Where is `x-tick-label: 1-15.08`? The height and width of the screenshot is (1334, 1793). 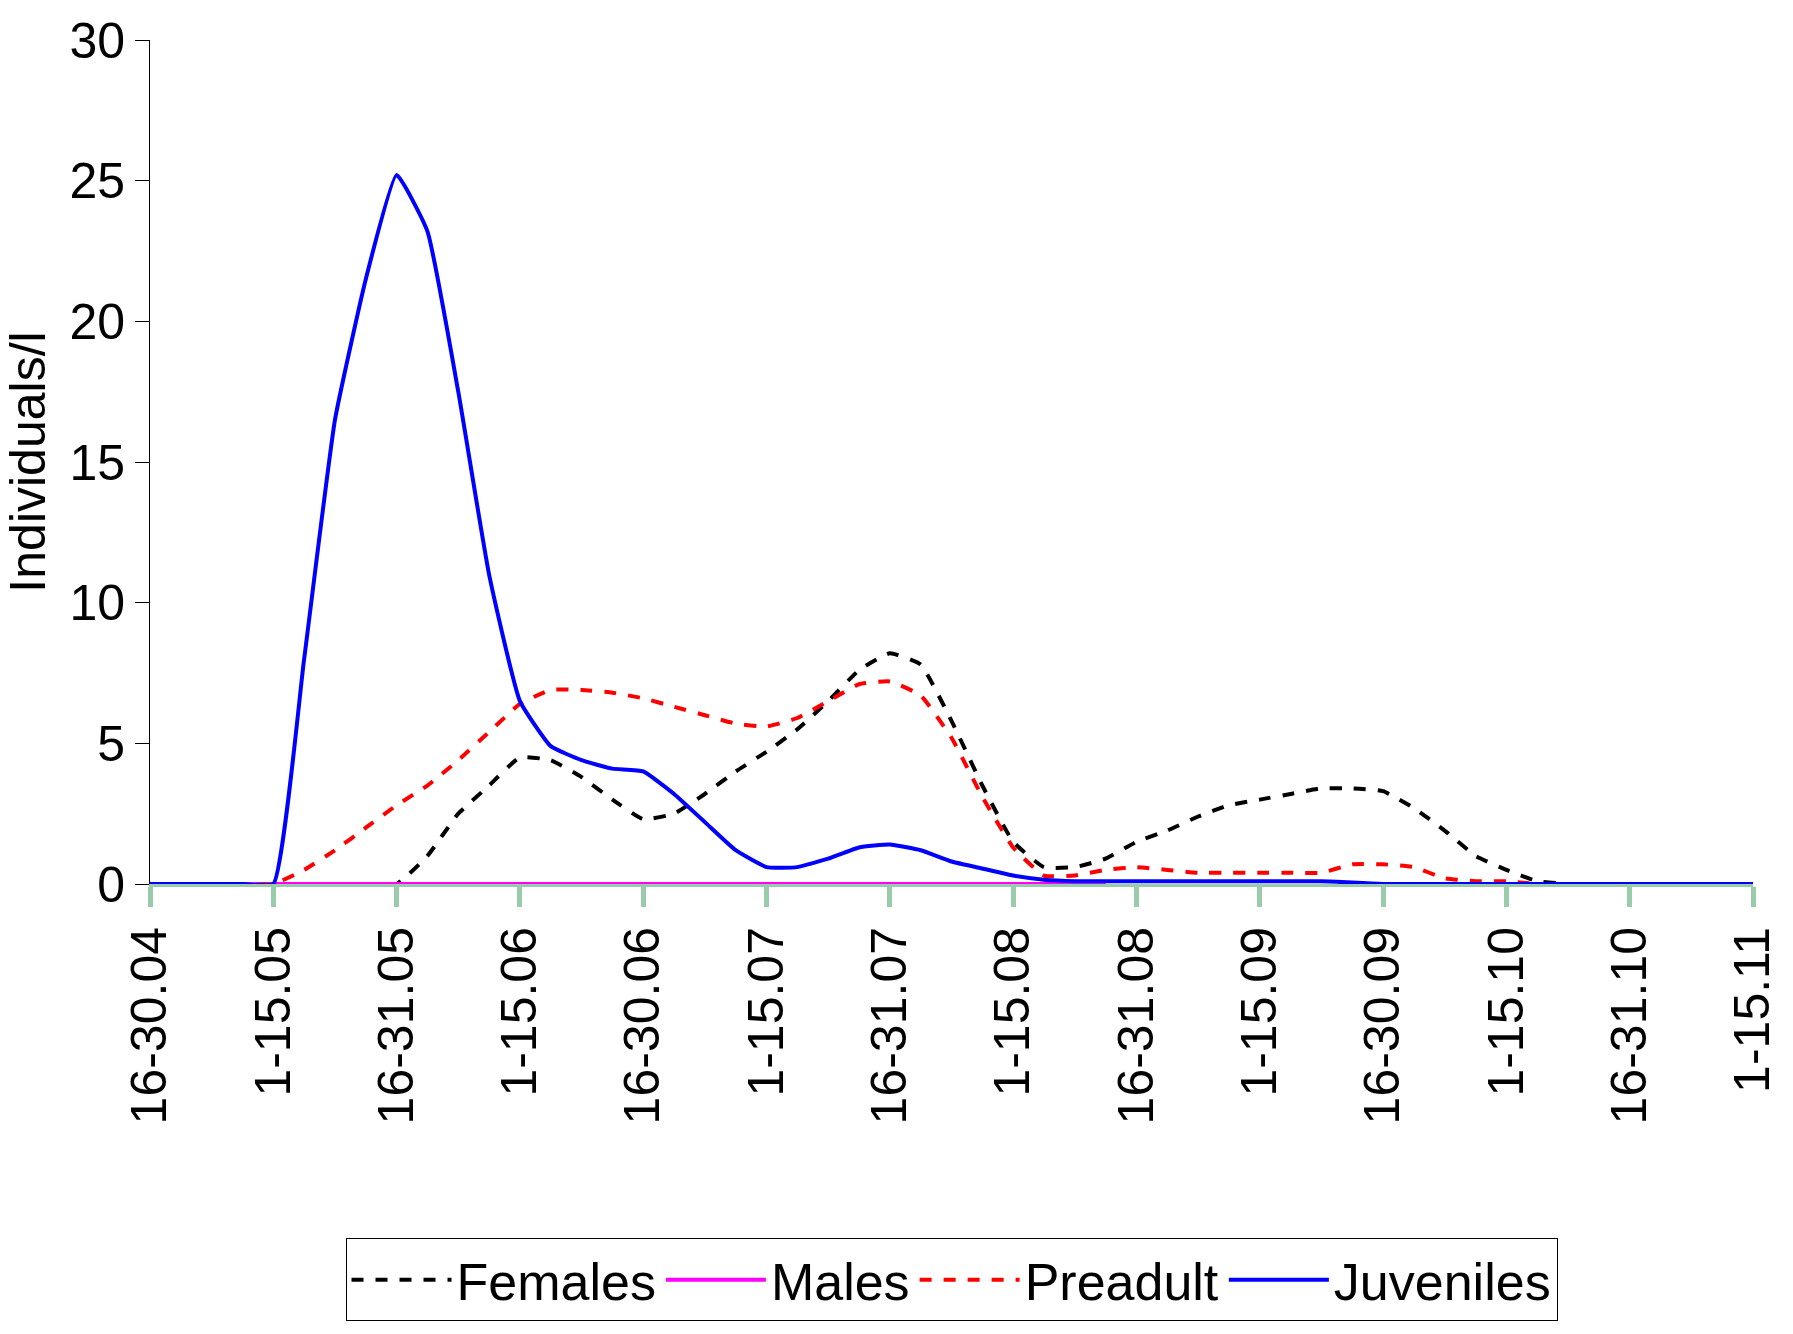 x-tick-label: 1-15.08 is located at coordinates (1012, 1012).